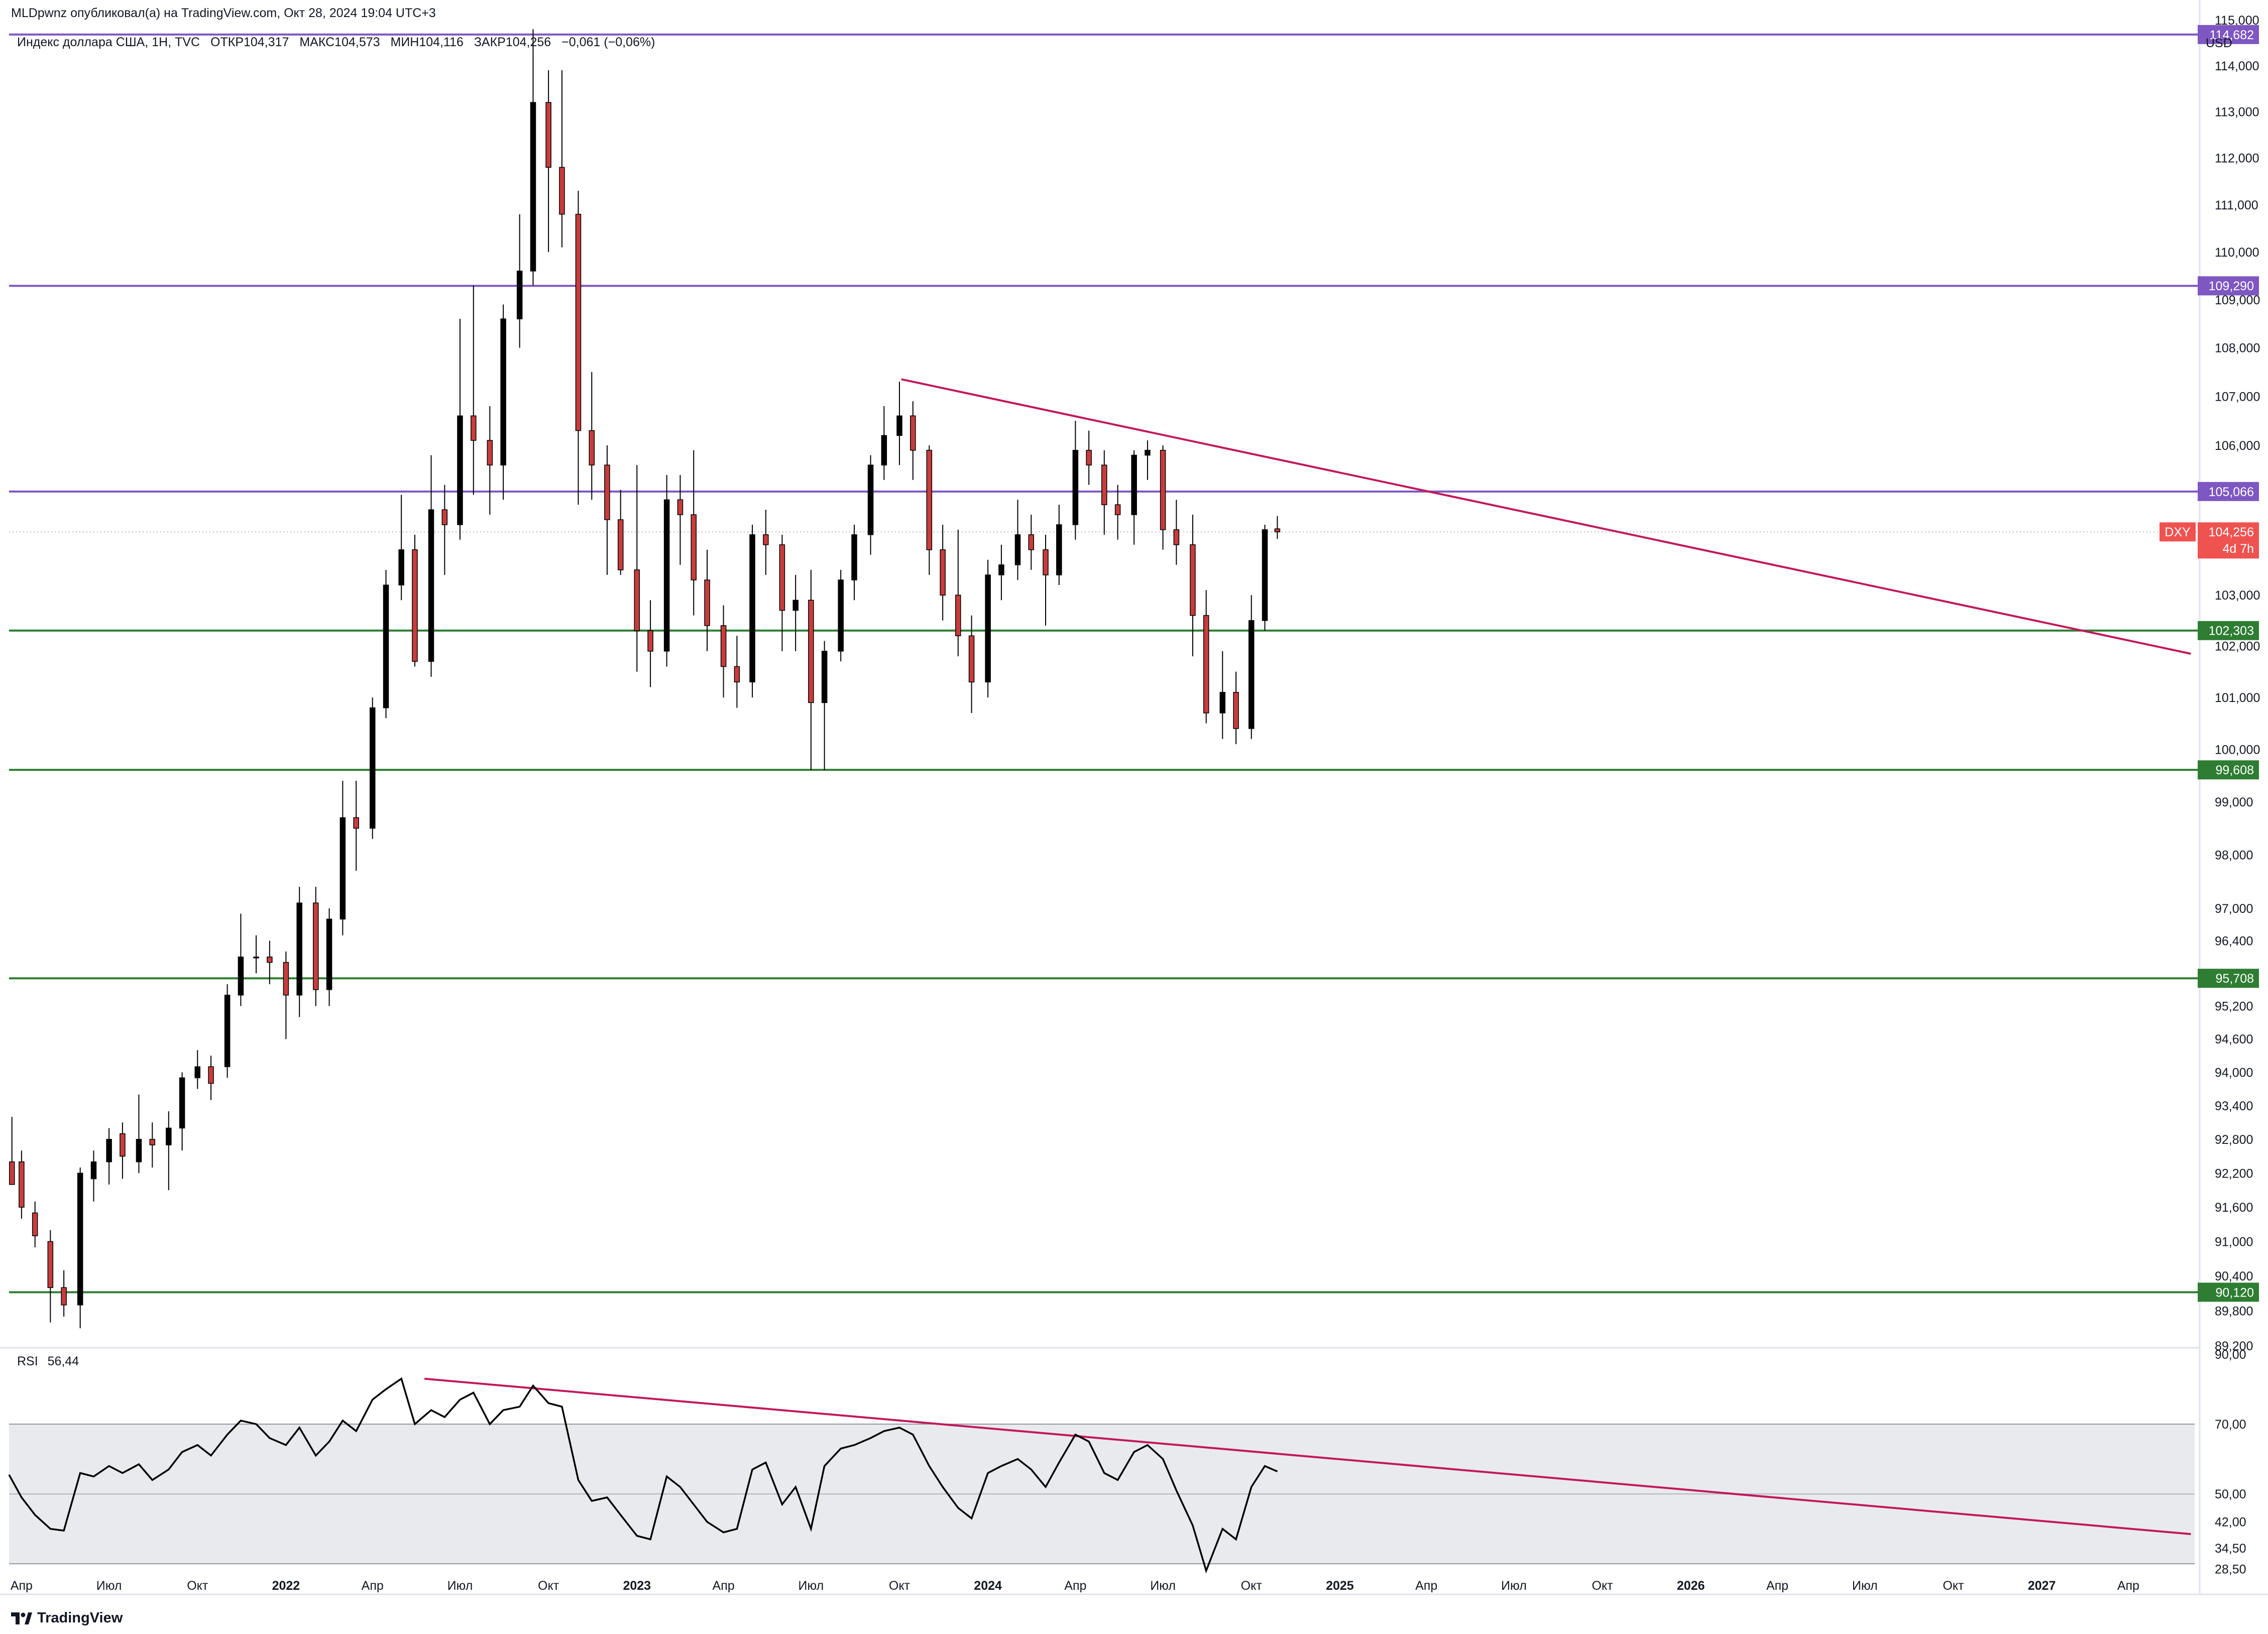 This screenshot has width=2268, height=1634. What do you see at coordinates (2042, 1586) in the screenshot?
I see `time-tick-label-23: 2027` at bounding box center [2042, 1586].